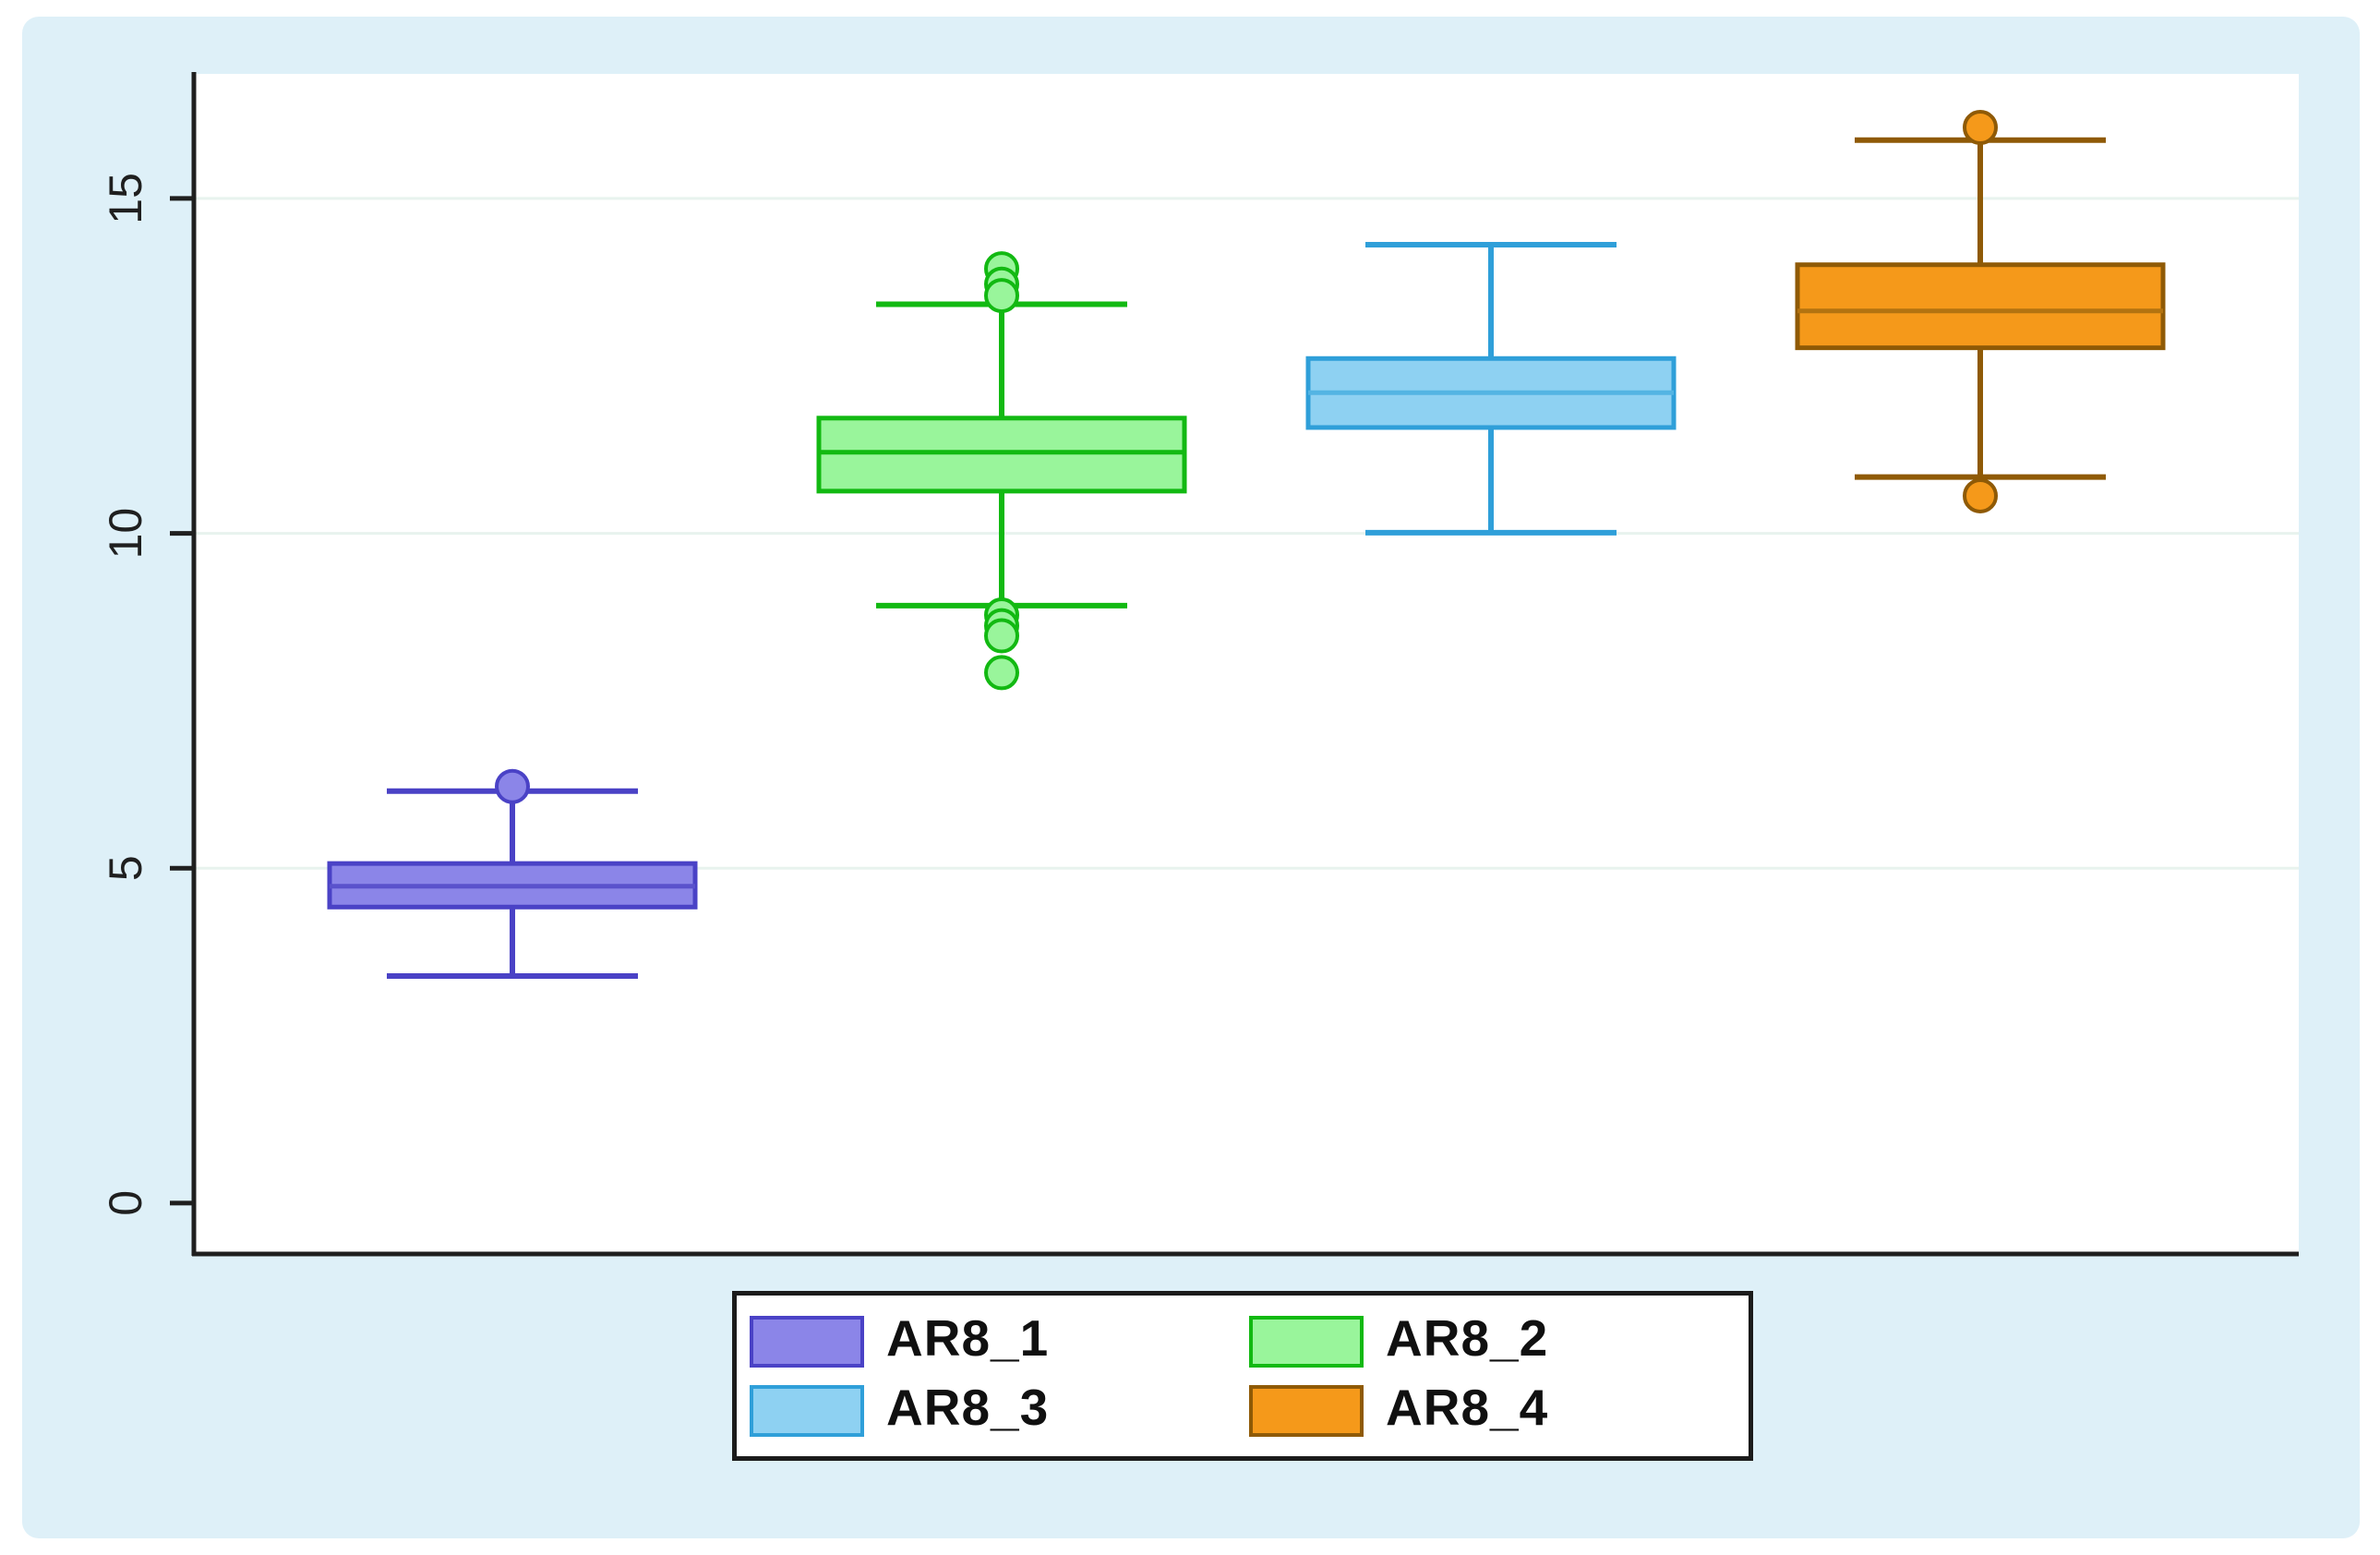 The height and width of the screenshot is (1555, 2380). Describe the element at coordinates (968, 1408) in the screenshot. I see `legend-label-ar8-3: AR8_3` at that location.